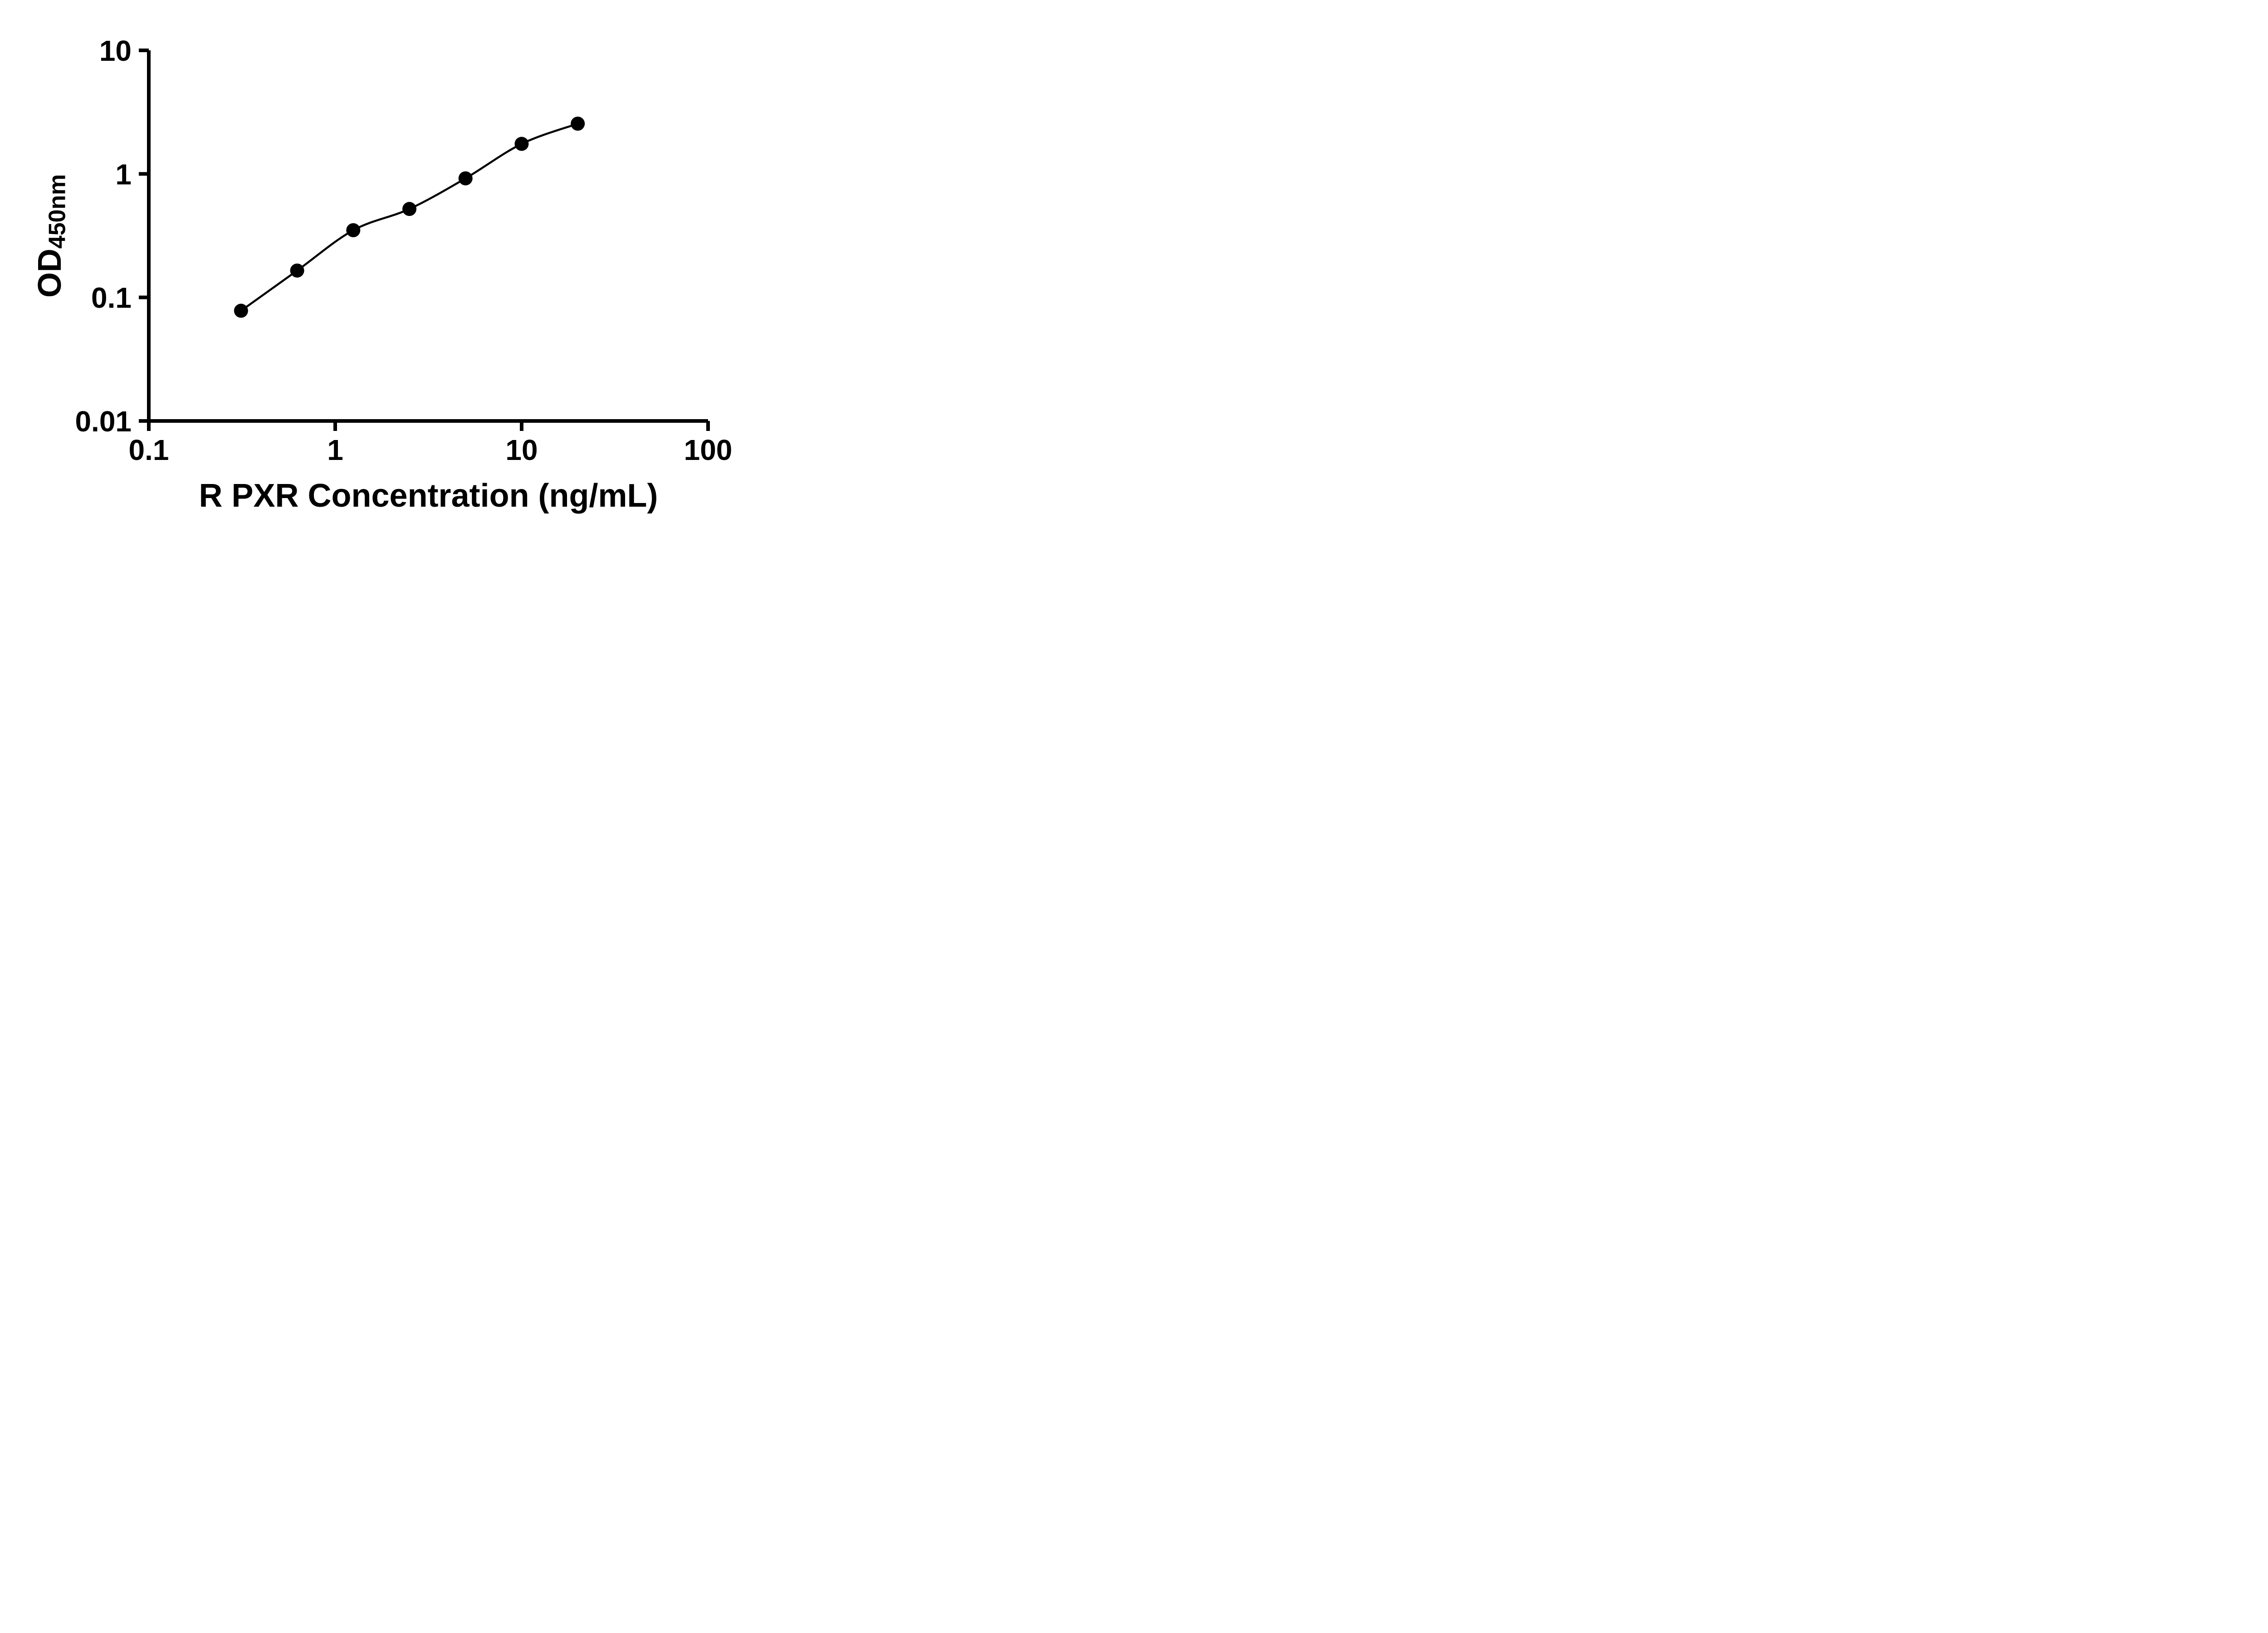 This screenshot has height=1633, width=2268. What do you see at coordinates (429, 496) in the screenshot?
I see `x-axis-title: R PXR Concentration (ng/mL)` at bounding box center [429, 496].